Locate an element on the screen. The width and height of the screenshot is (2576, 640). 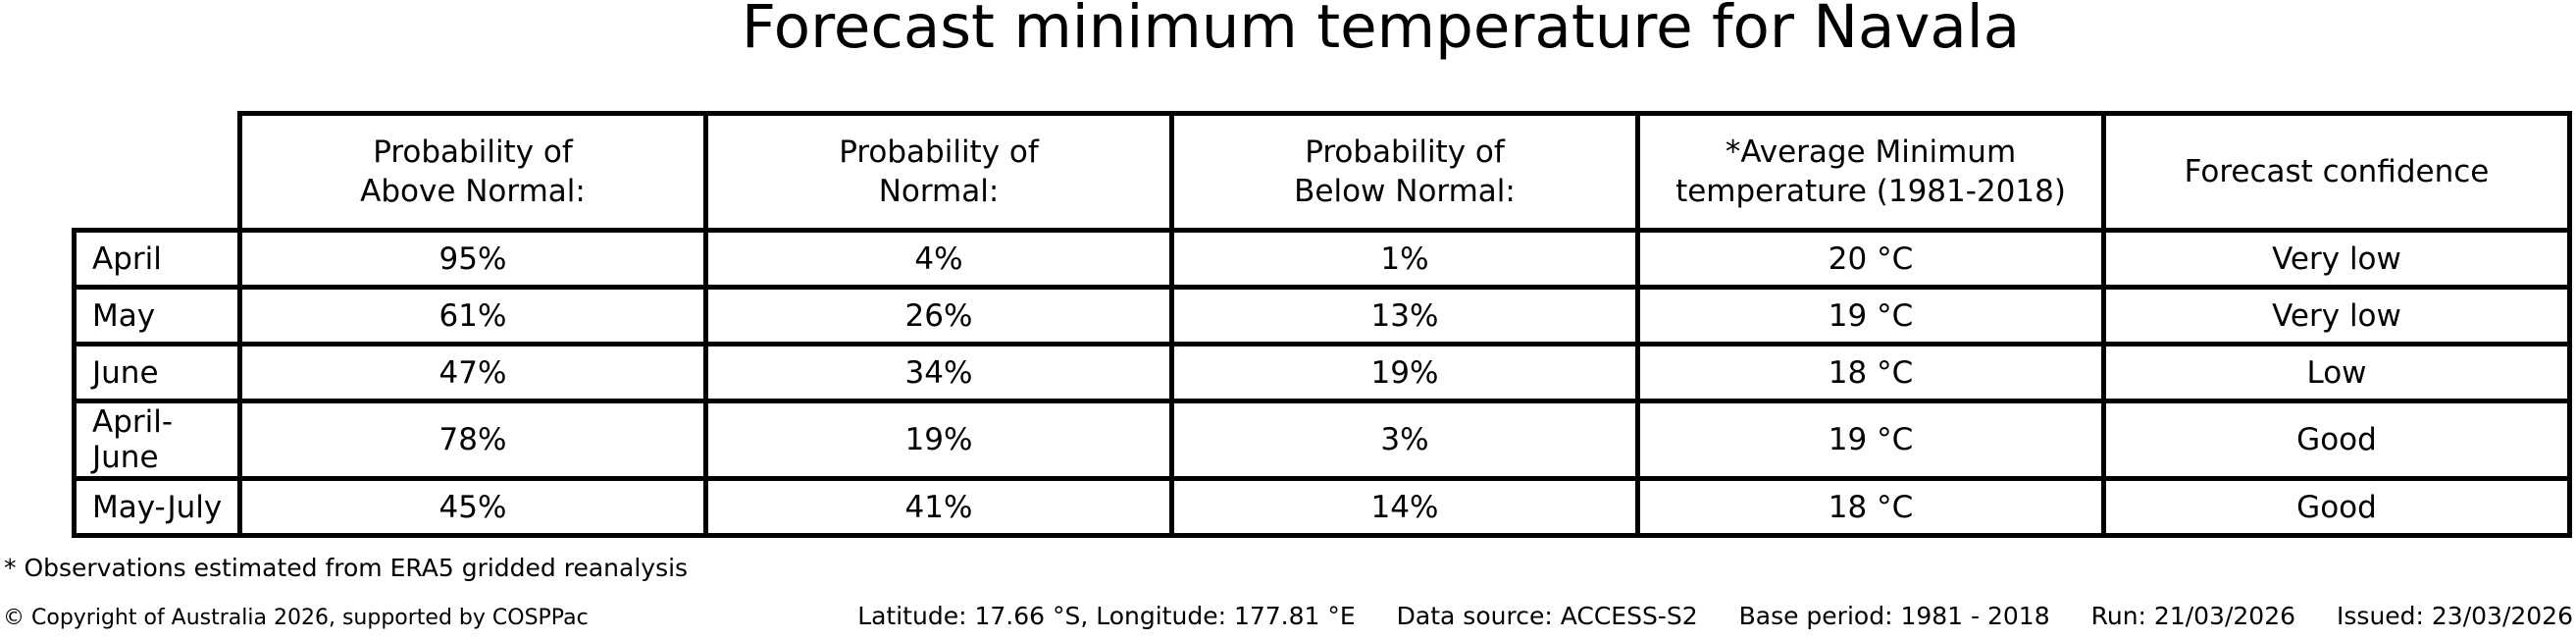
table-row-june: June 47% 34% 19% 18 °C Low is located at coordinates (1322, 373).